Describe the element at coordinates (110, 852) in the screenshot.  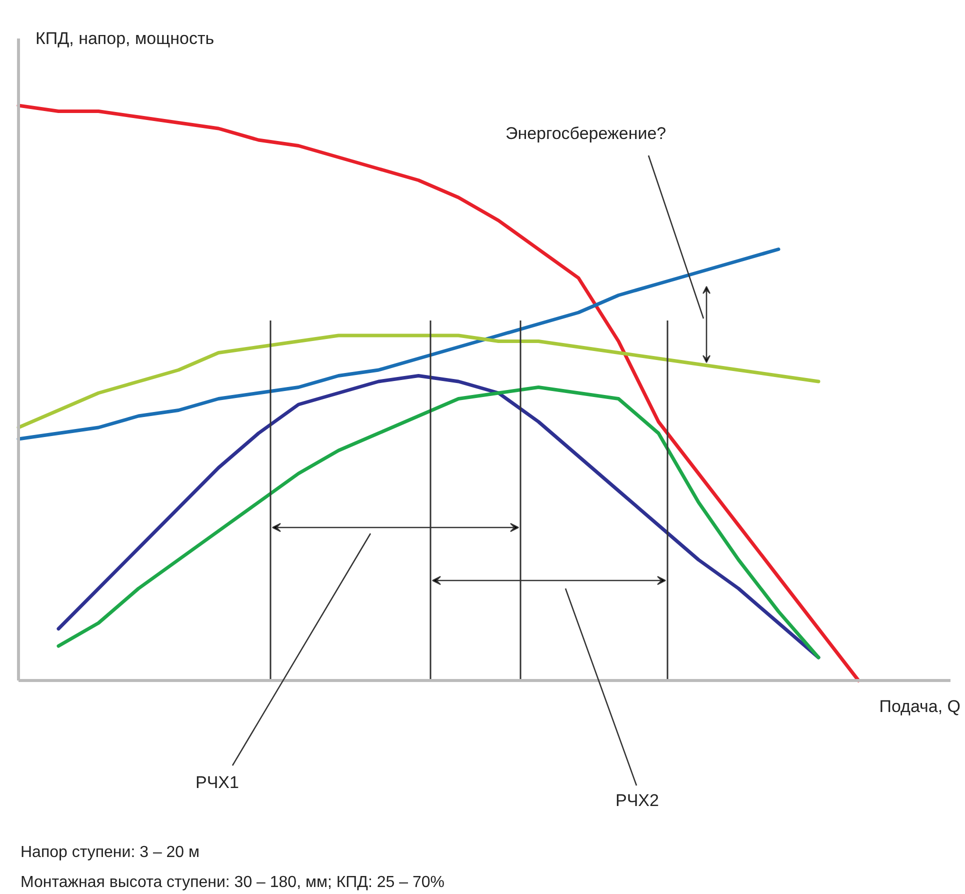
I see `text: Напор ступени: 3 – 20 м` at that location.